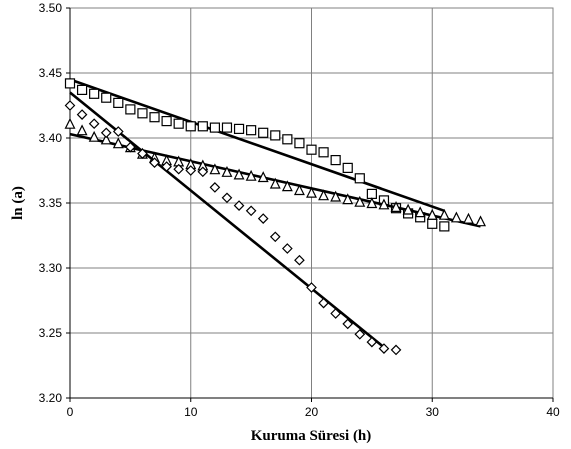  Describe the element at coordinates (311, 436) in the screenshot. I see `x-axis-title: Kuruma Süresi (h)` at that location.